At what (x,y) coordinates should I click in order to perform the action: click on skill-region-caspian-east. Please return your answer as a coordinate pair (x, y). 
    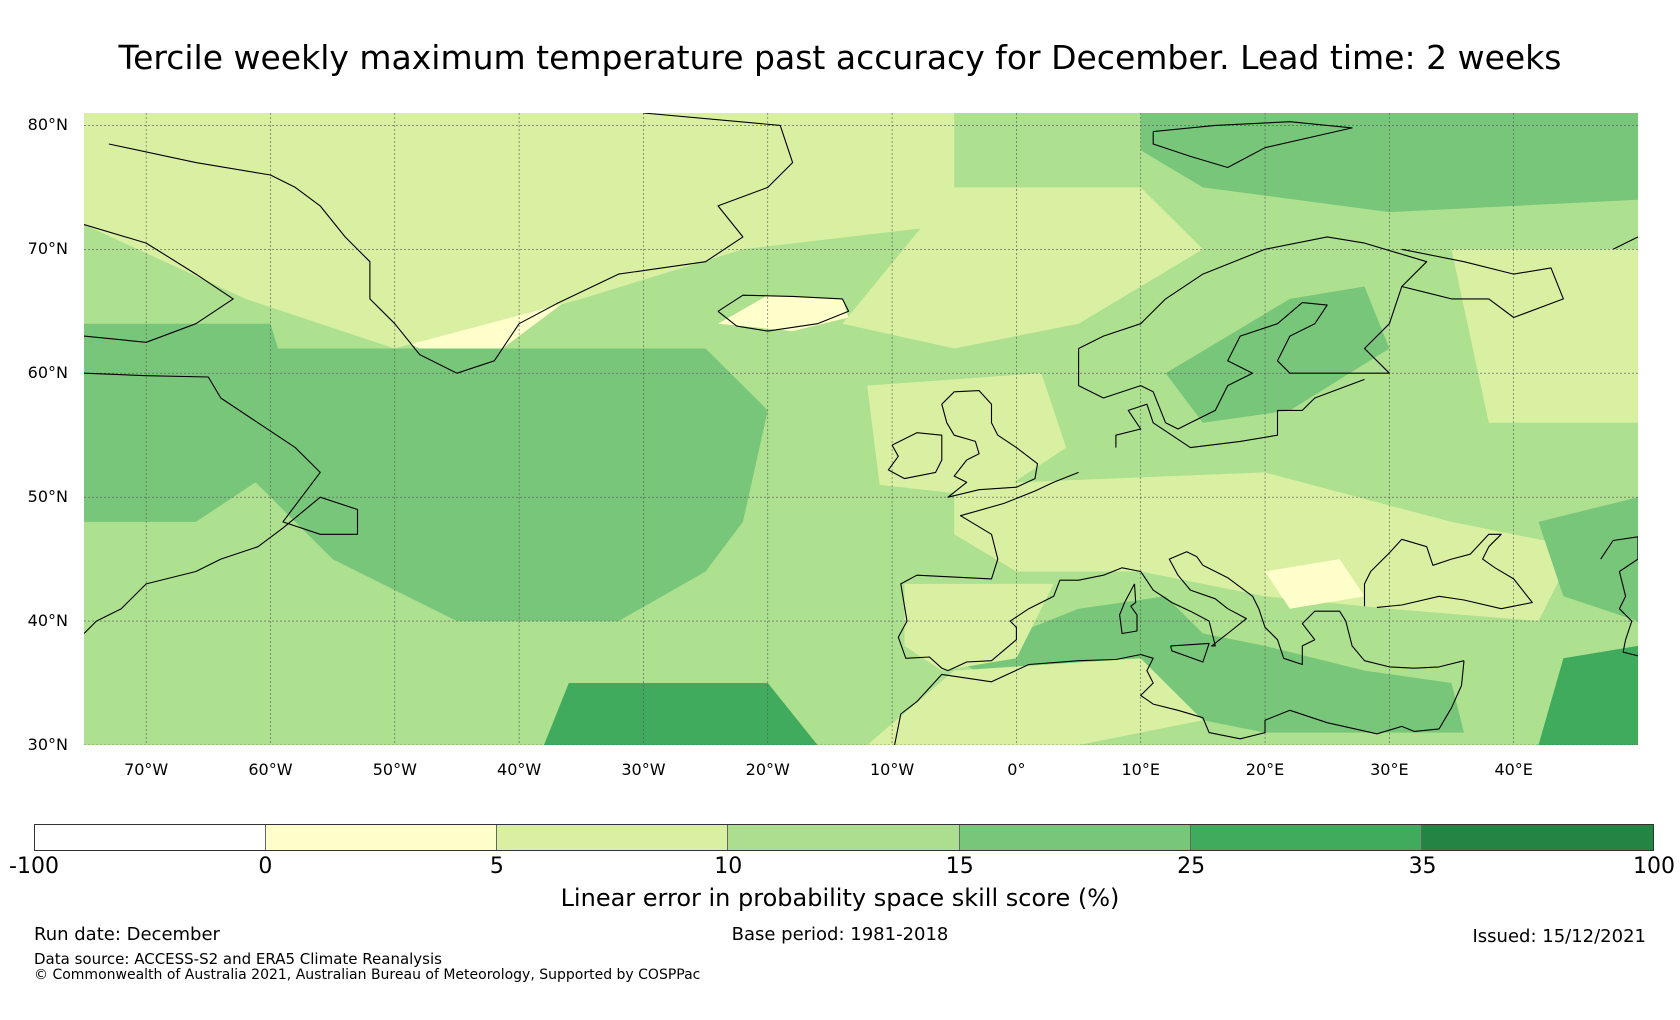
    Looking at the image, I should click on (1588, 559).